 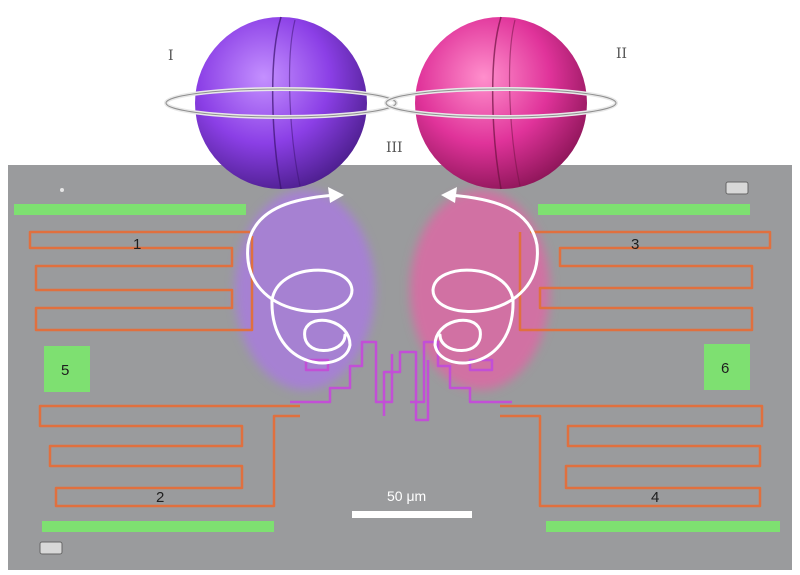 What do you see at coordinates (406, 386) in the screenshot?
I see `qubit-wiring-center` at bounding box center [406, 386].